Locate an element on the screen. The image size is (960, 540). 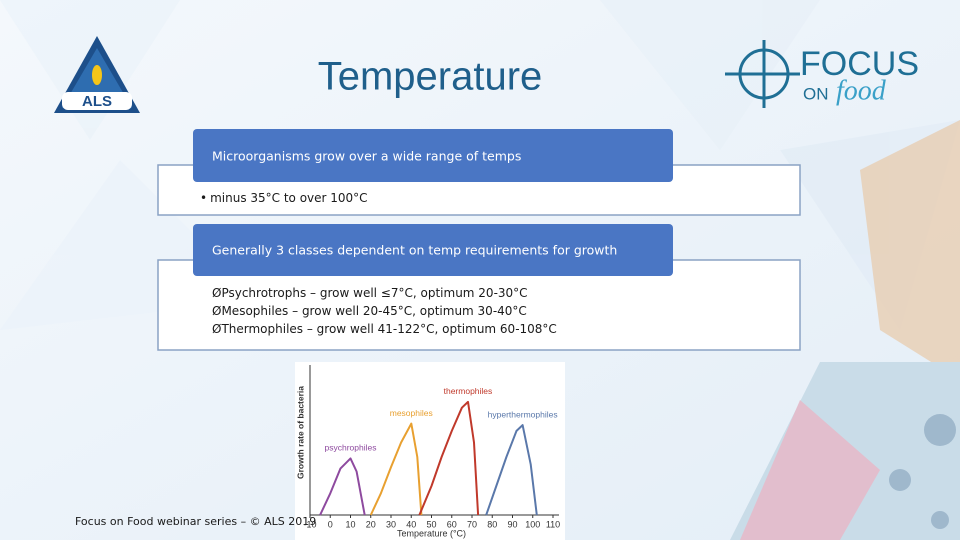
deco-molecule is located at coordinates (922, 471).